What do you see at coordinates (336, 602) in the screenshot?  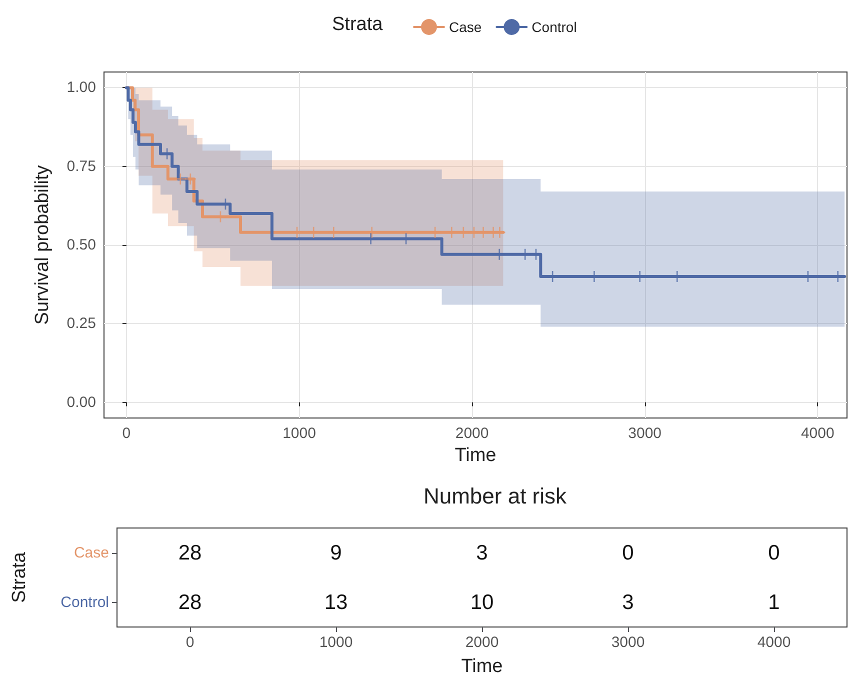 I see `data-label: 13` at bounding box center [336, 602].